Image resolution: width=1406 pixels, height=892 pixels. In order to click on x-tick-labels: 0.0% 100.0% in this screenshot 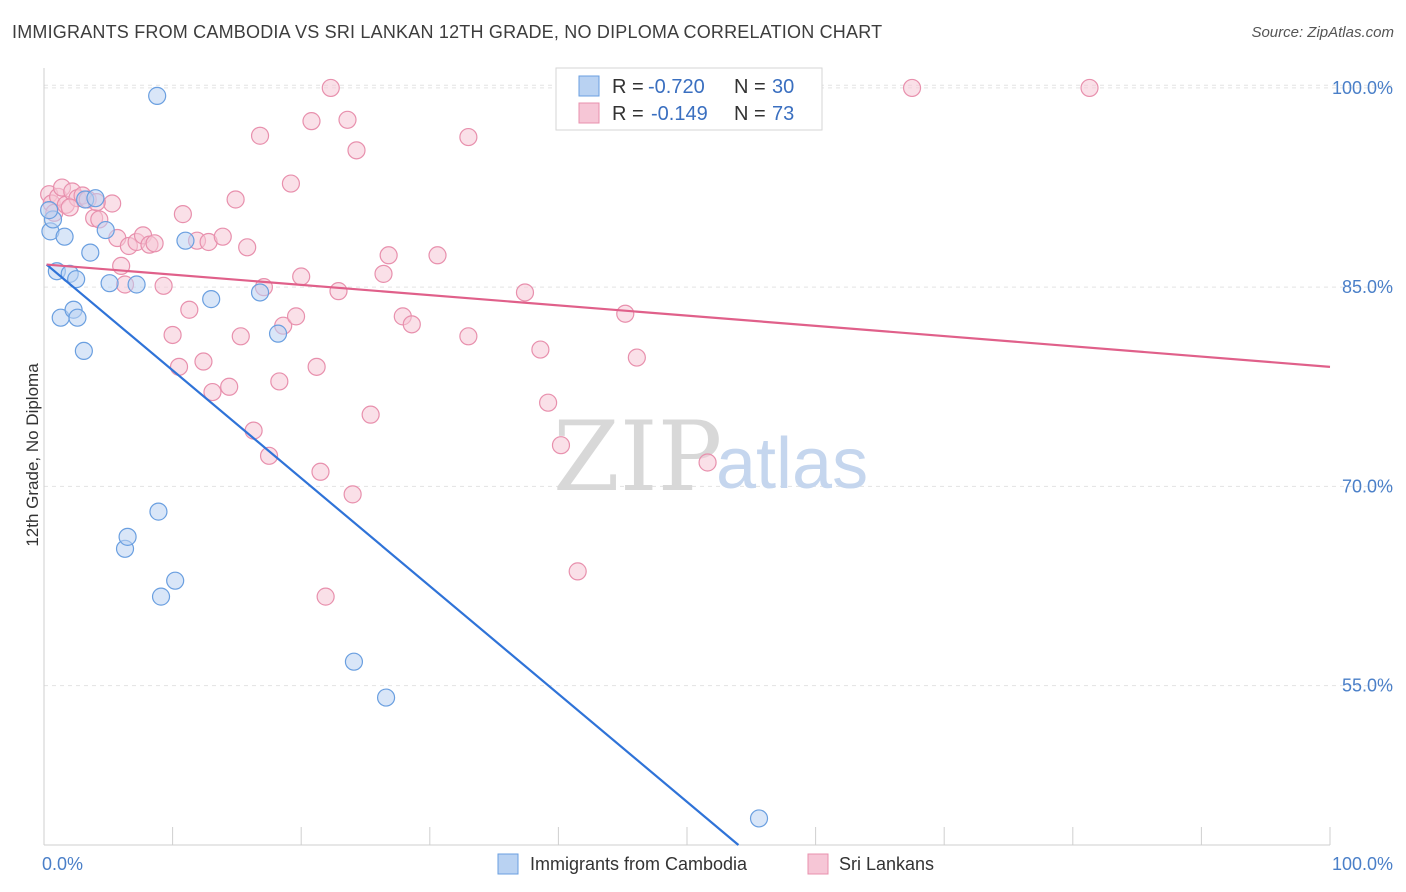, I will do `click(717, 864)`.